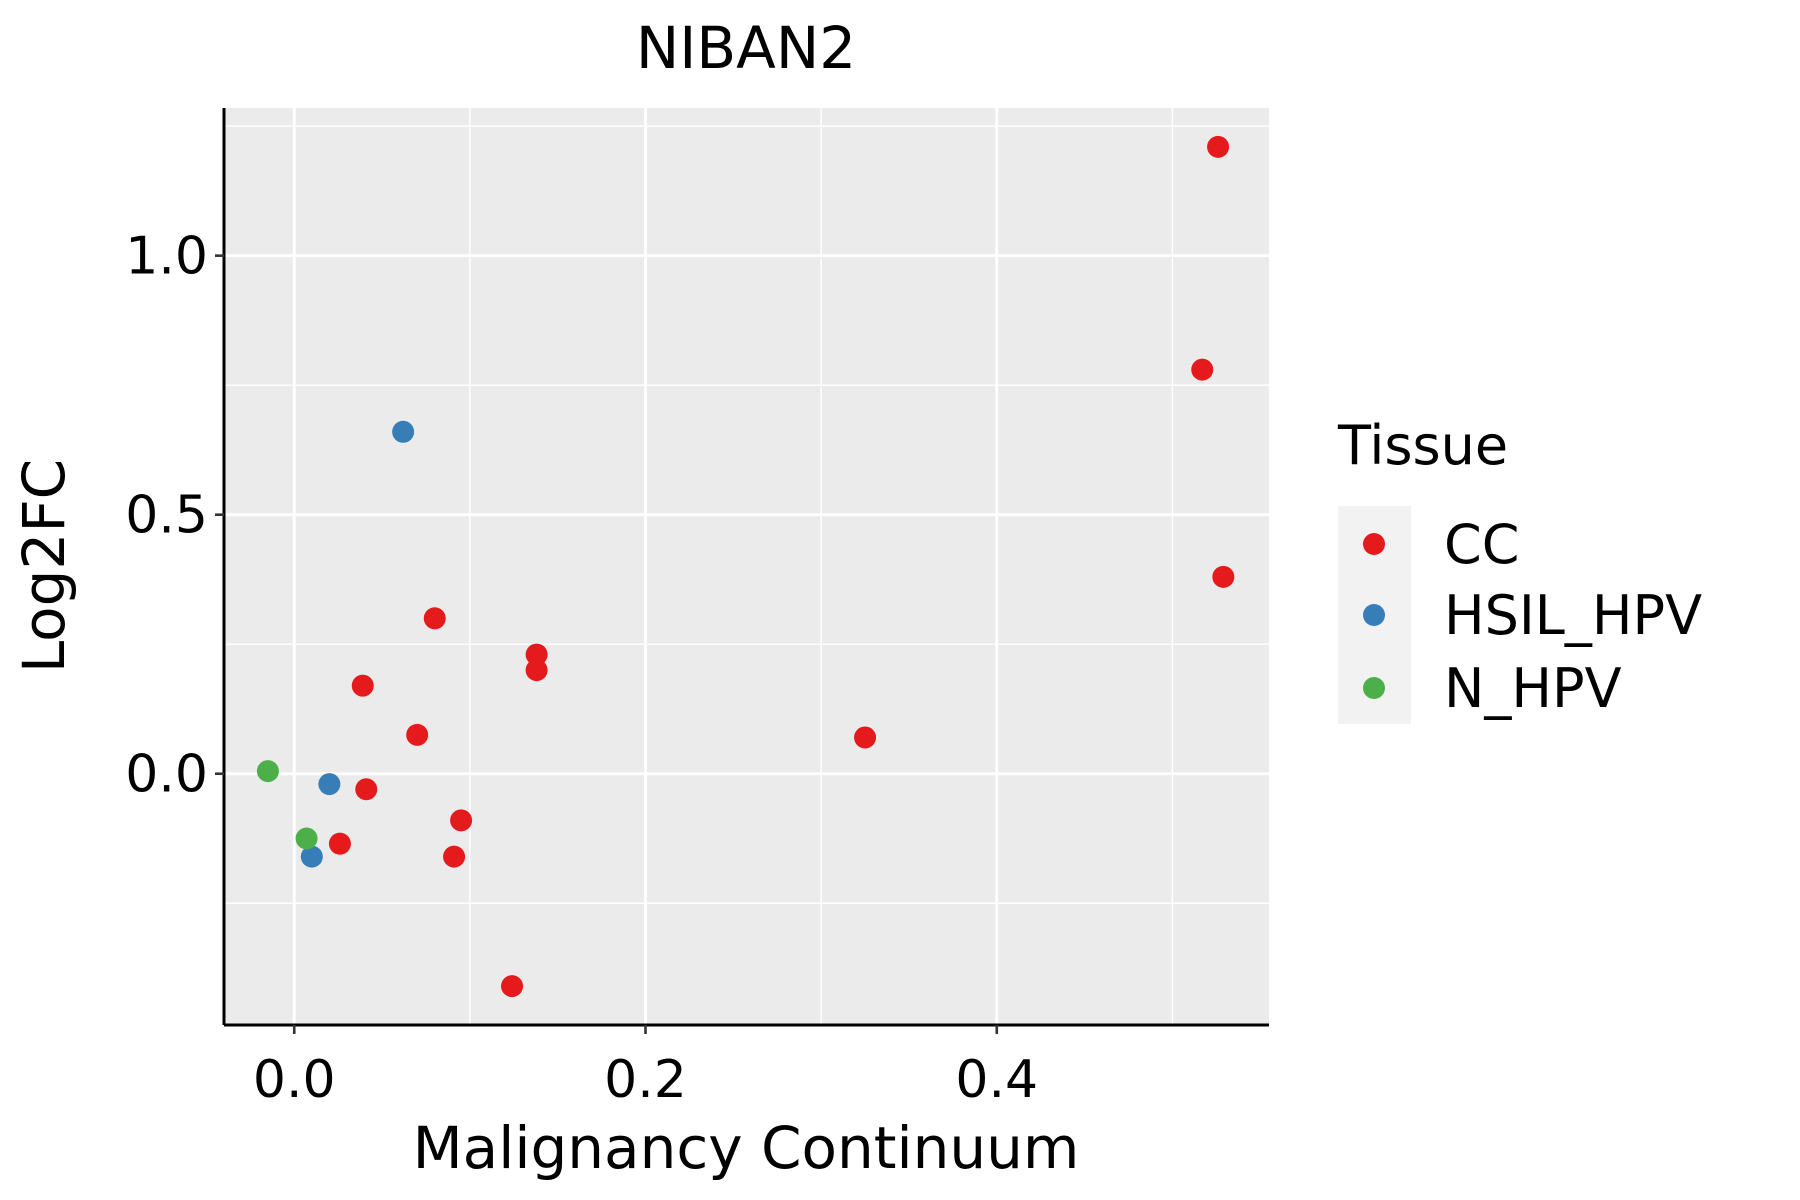 The image size is (1800, 1200). What do you see at coordinates (1573, 615) in the screenshot?
I see `legend-label-hsil-hpv: HSIL_HPV` at bounding box center [1573, 615].